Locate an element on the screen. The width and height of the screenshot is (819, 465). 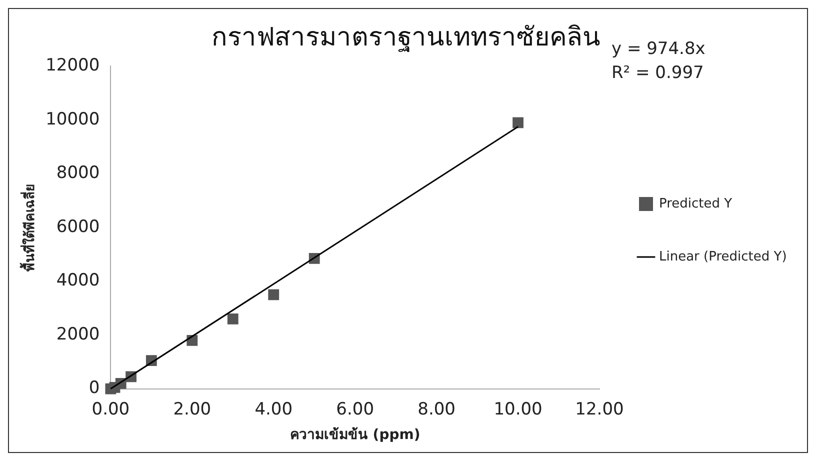
x-tick-label: 8.00 is located at coordinates (437, 409).